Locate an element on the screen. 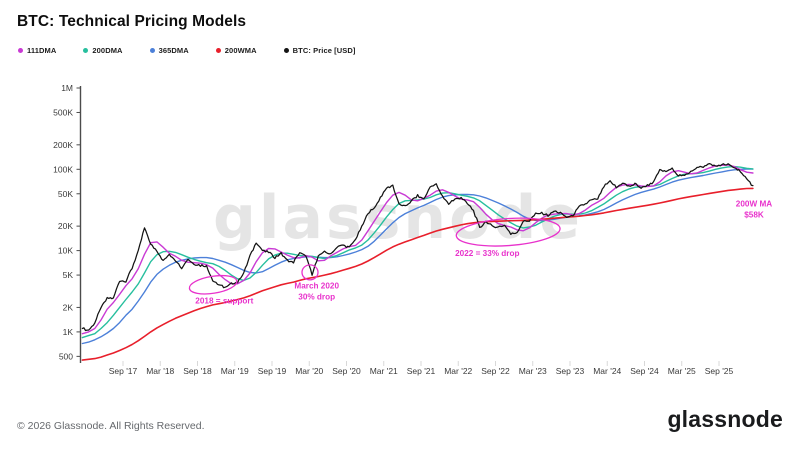 This screenshot has height=450, width=800. x-axis-tick-label: Sep '22 is located at coordinates (495, 371).